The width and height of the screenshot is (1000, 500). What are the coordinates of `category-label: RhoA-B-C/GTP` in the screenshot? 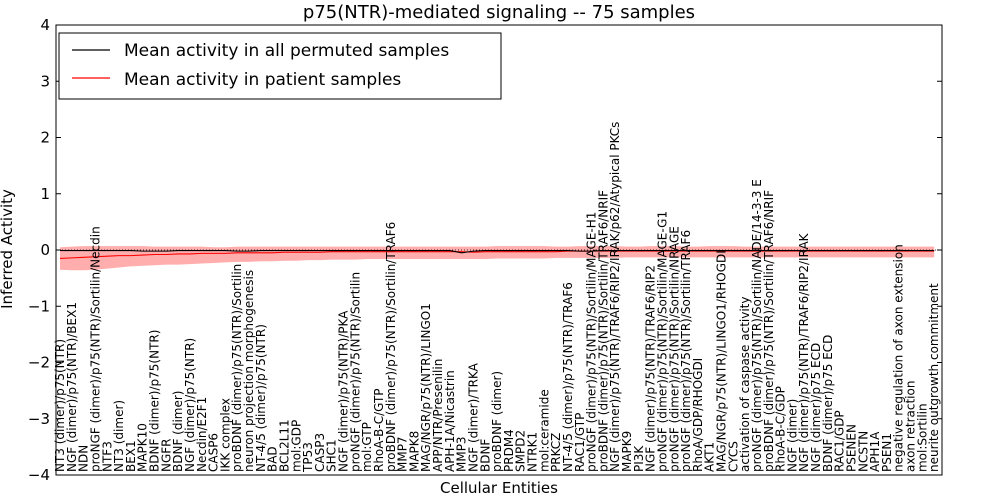 It's located at (379, 430).